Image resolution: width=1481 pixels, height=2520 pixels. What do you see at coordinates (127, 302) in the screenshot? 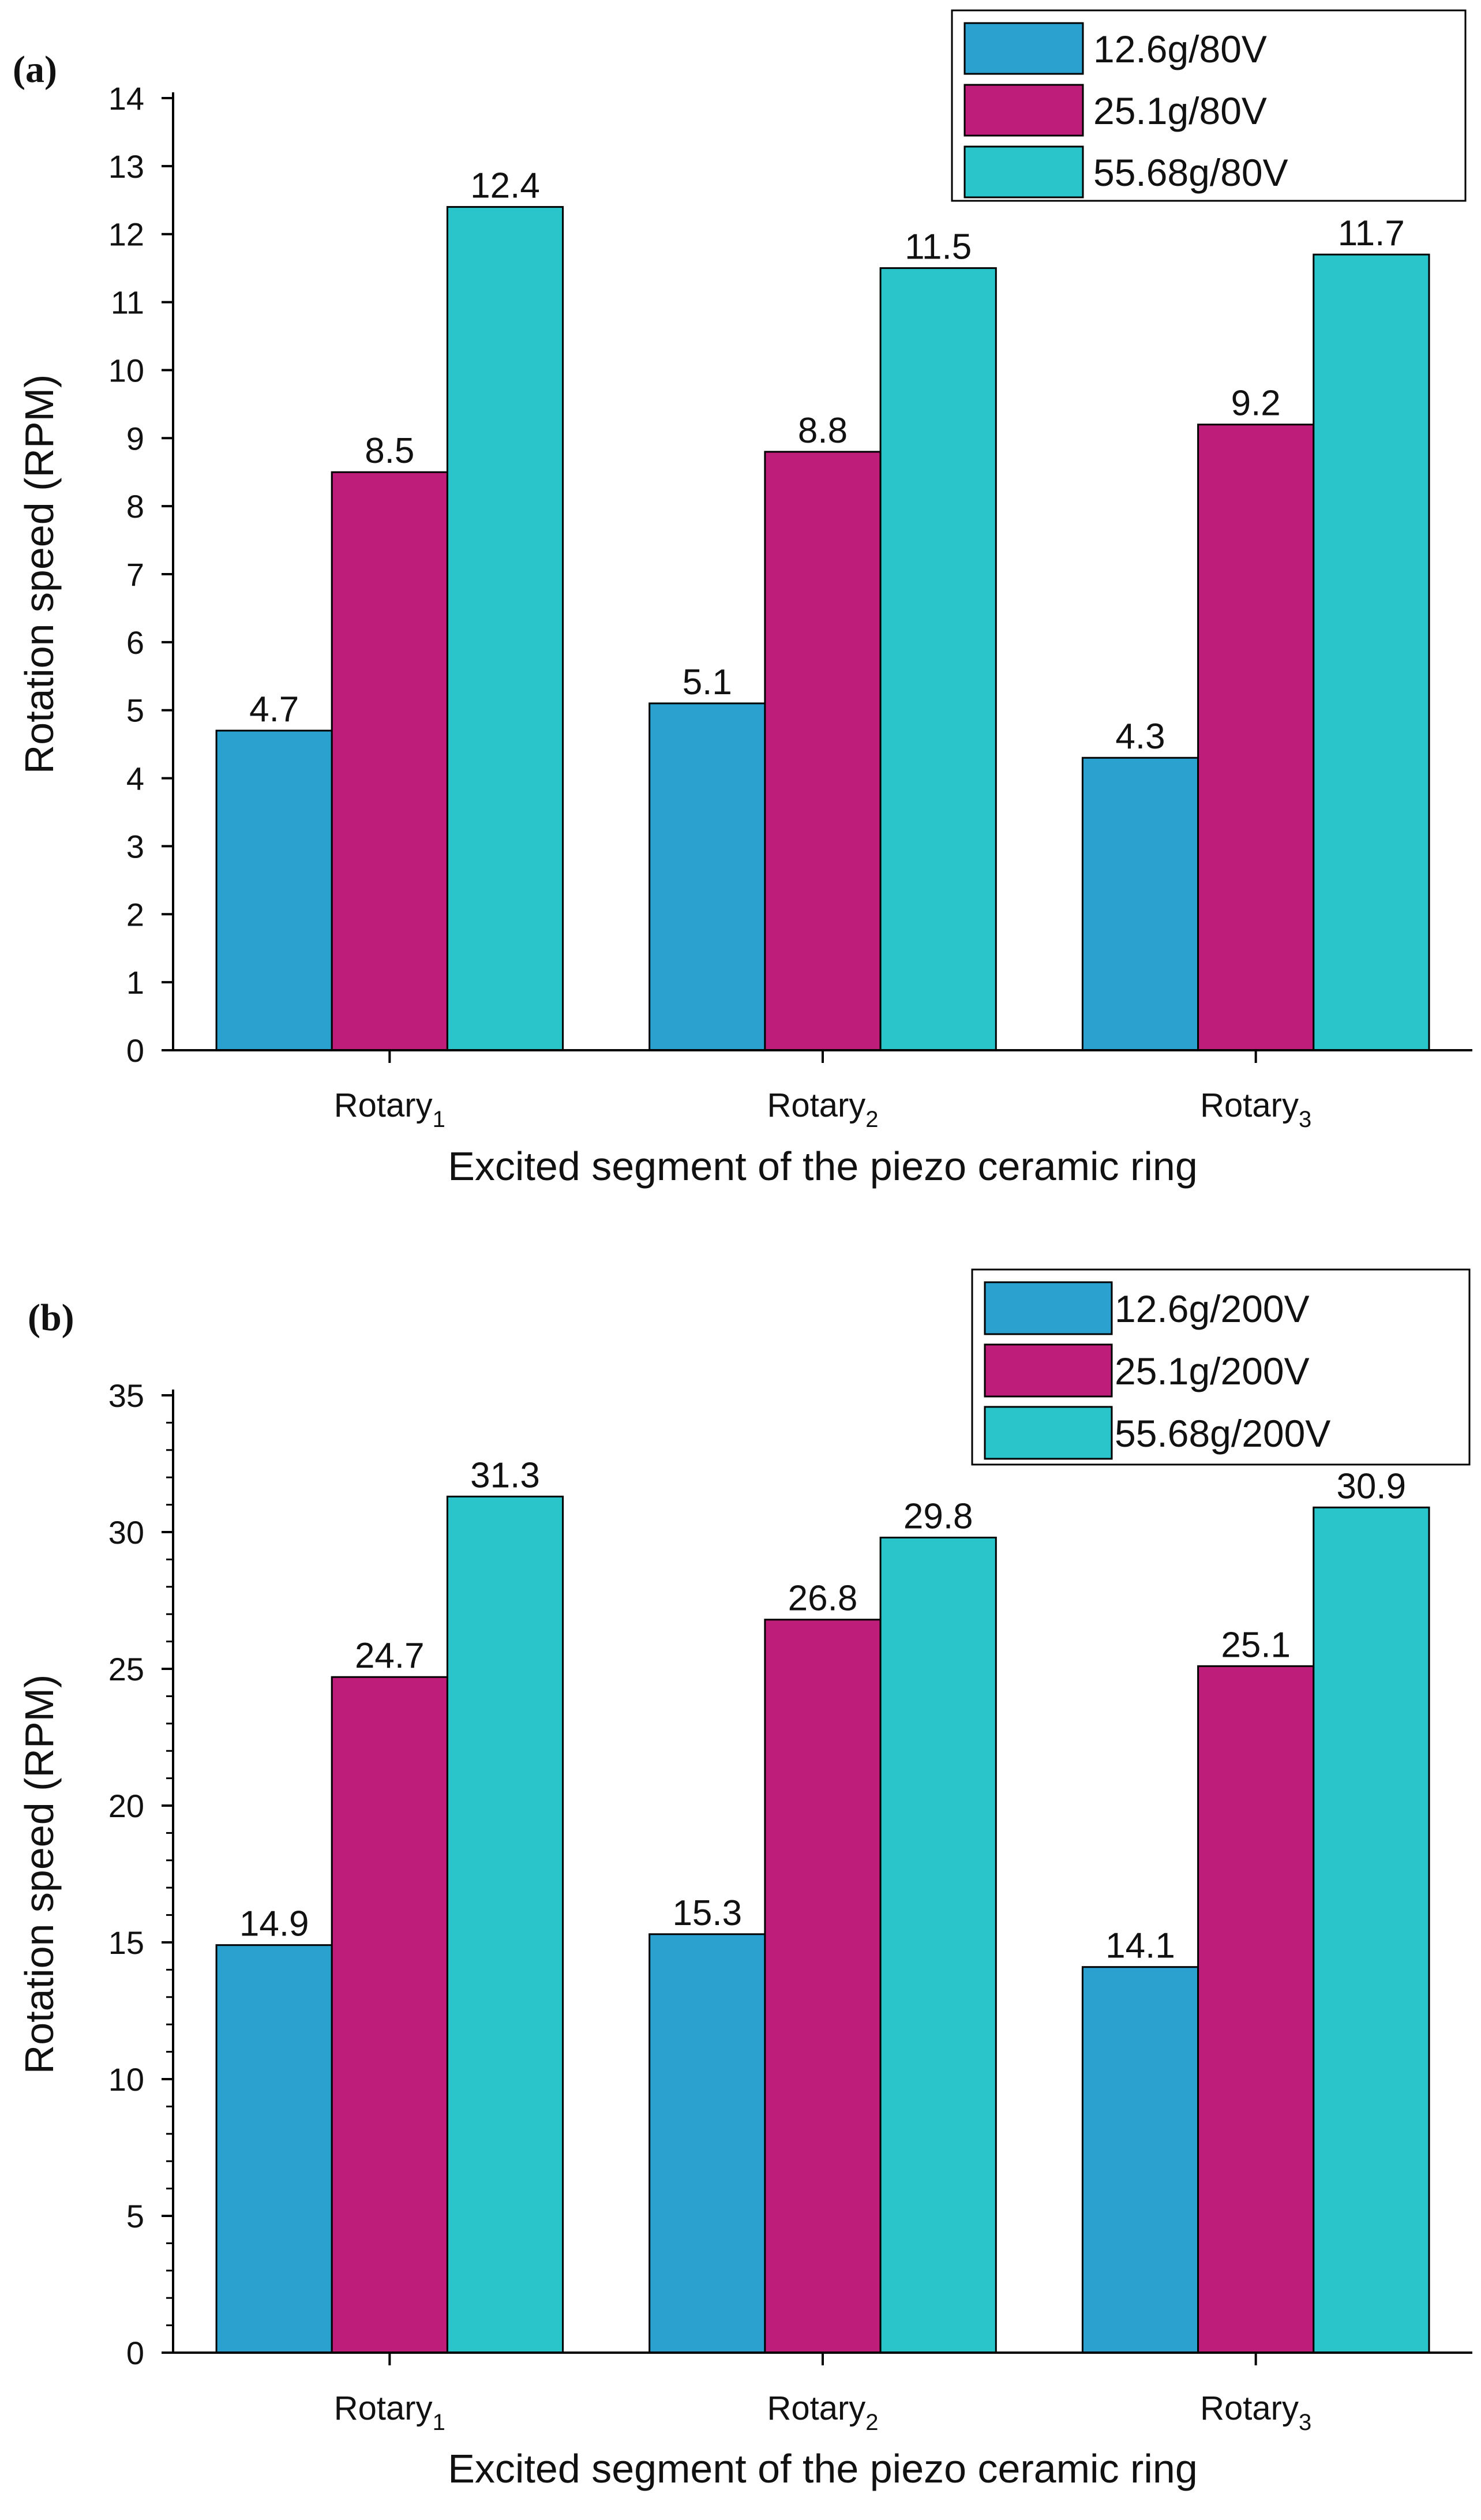
I see `y-tick-label: 11` at bounding box center [127, 302].